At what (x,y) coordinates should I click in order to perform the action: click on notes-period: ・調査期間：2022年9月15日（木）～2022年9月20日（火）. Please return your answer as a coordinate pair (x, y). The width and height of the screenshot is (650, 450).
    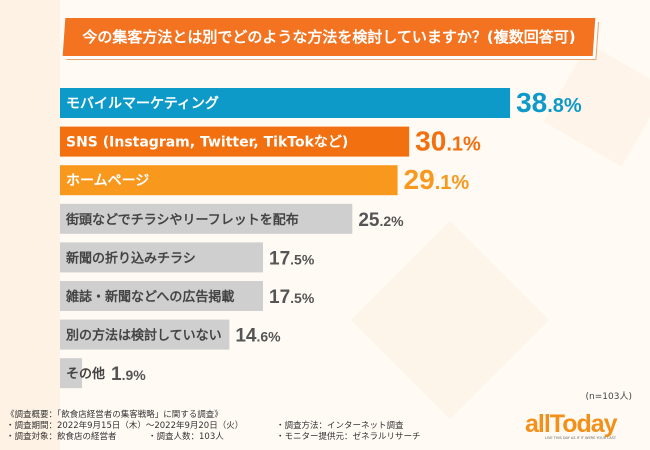
    Looking at the image, I should click on (125, 426).